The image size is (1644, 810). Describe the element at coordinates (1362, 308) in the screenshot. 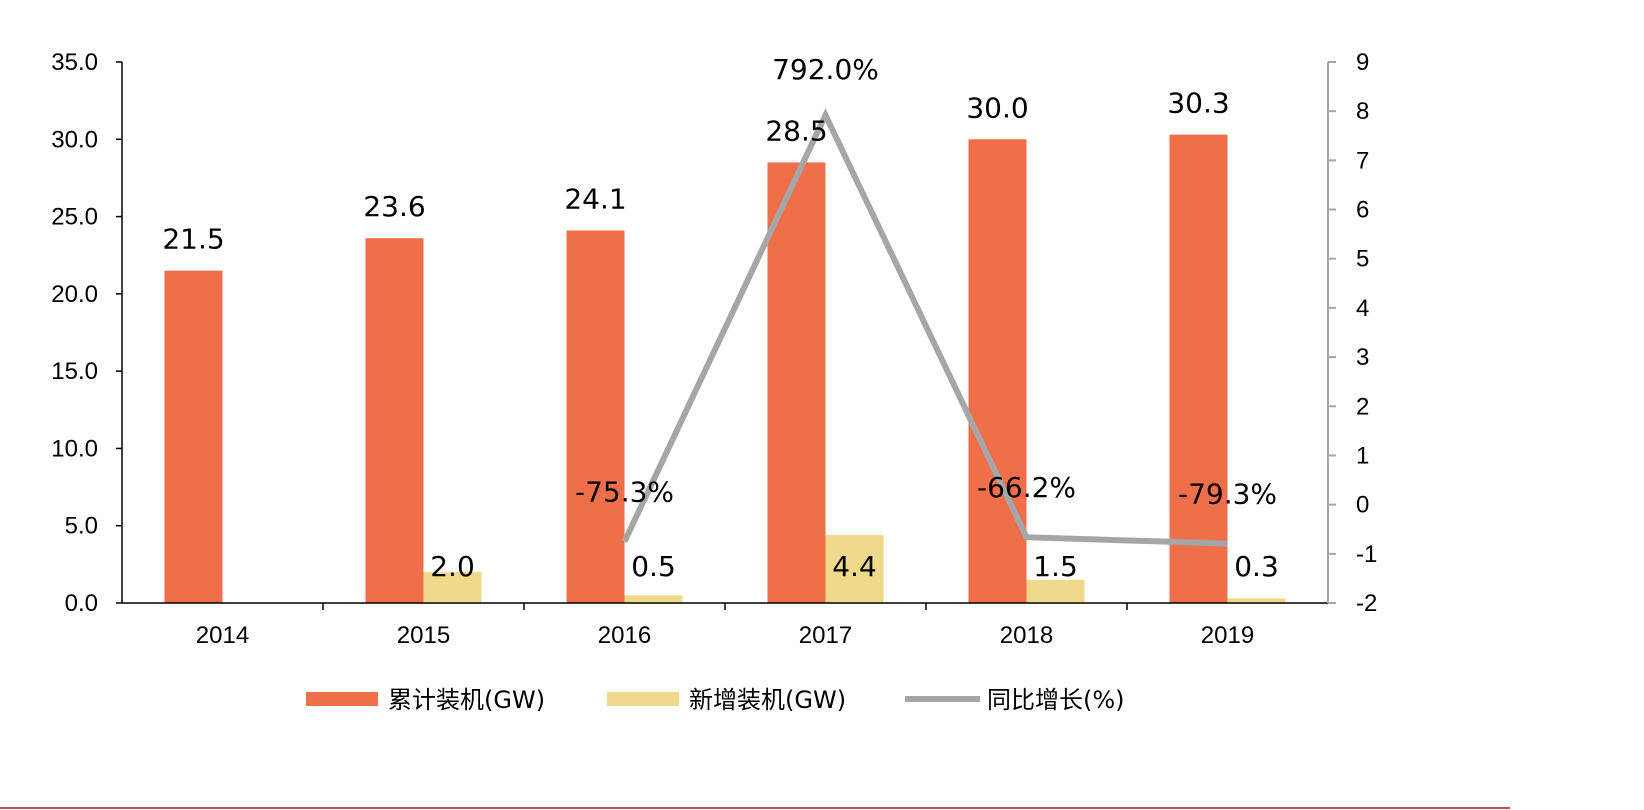

I see `right-tick-label: 4` at that location.